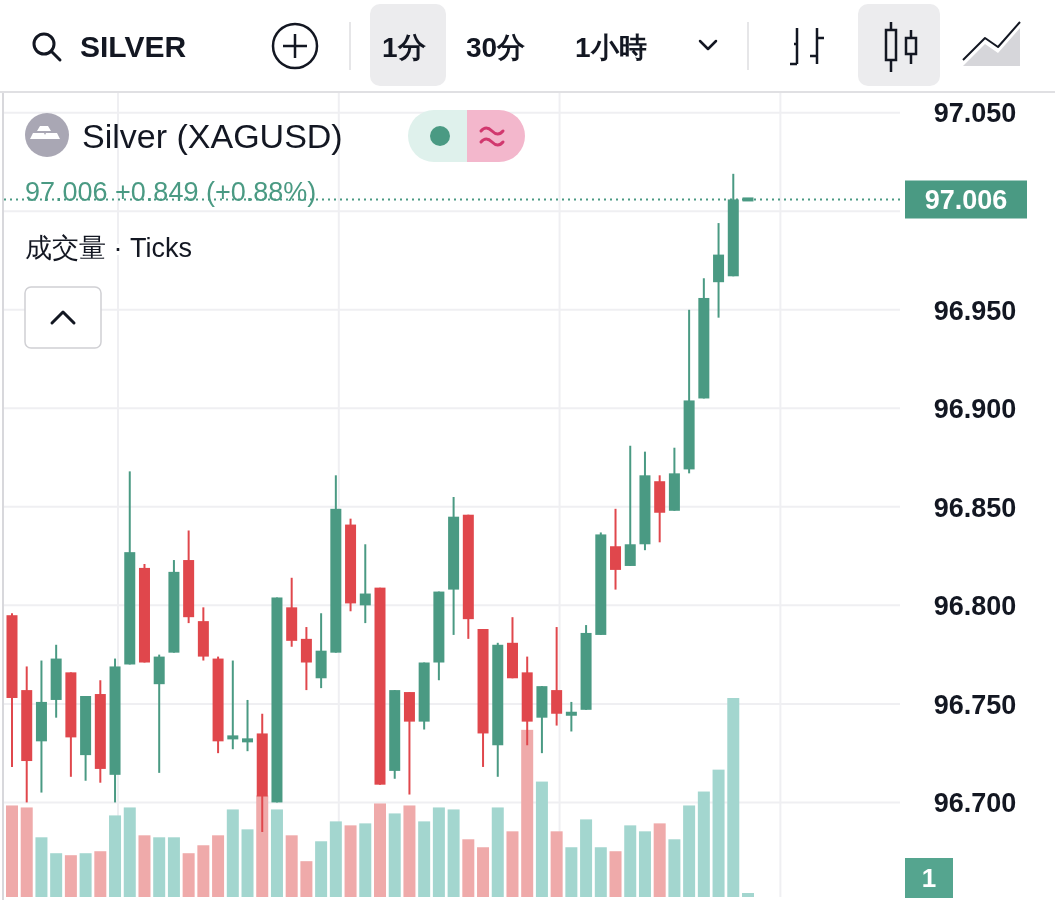  What do you see at coordinates (975, 606) in the screenshot?
I see `y-tick-label: 96.800` at bounding box center [975, 606].